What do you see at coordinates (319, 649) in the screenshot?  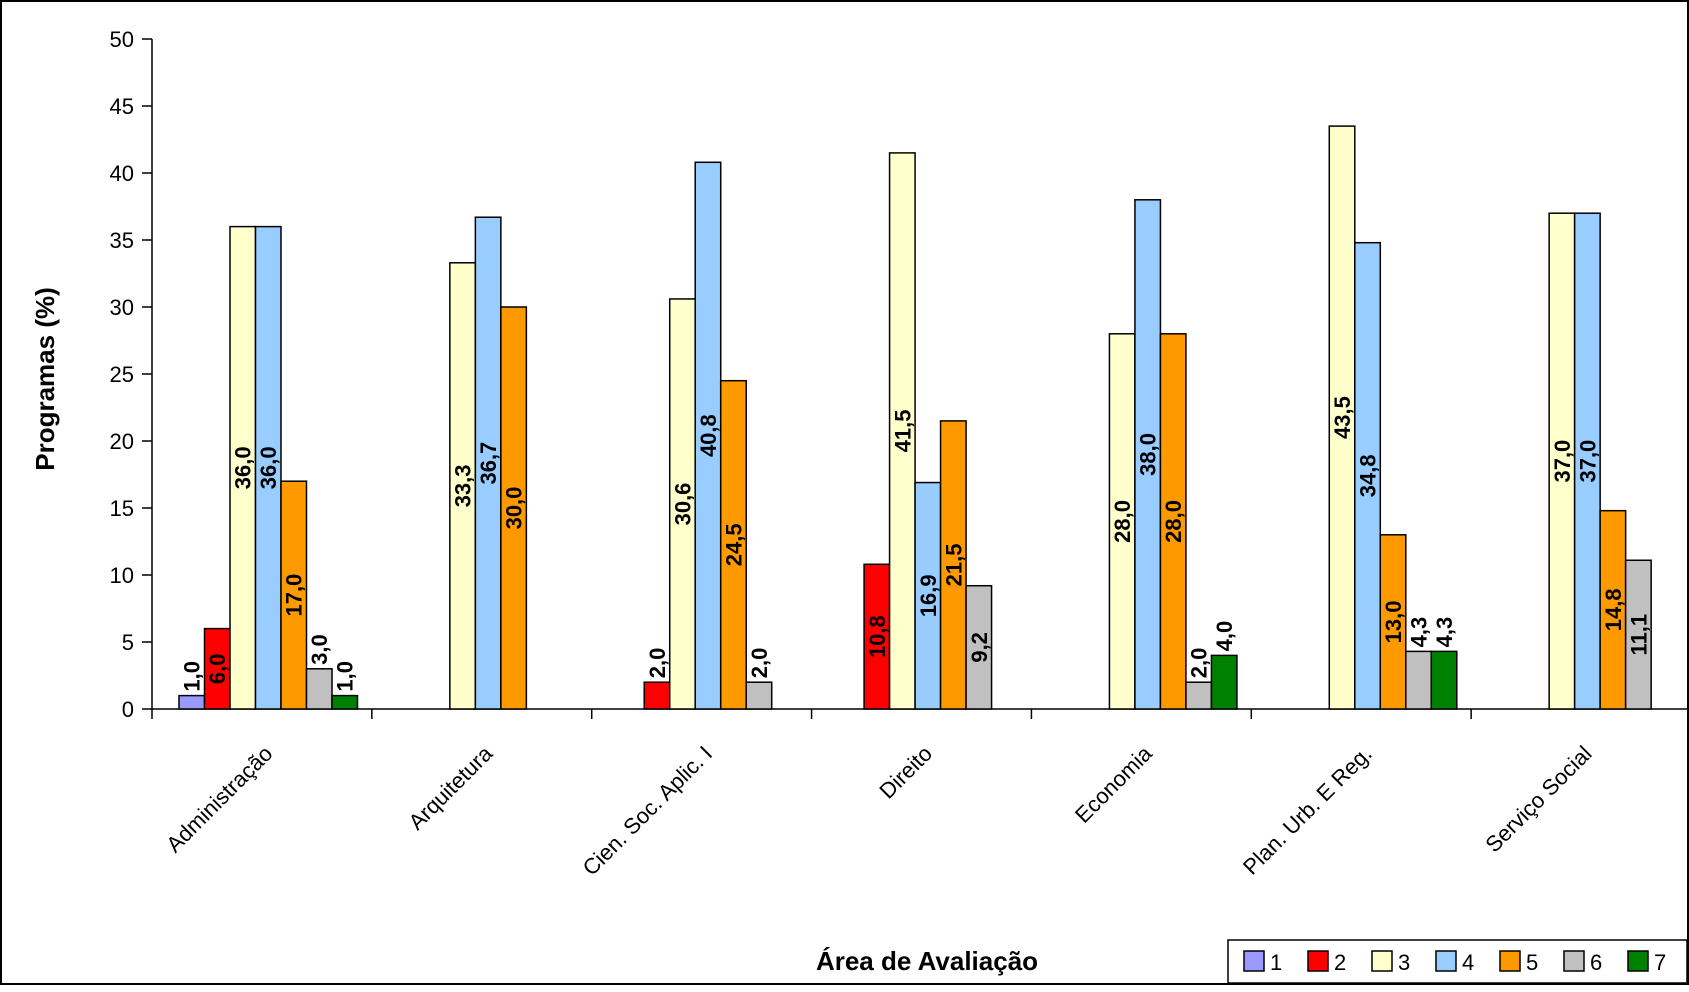 I see `data-label: 3,0` at bounding box center [319, 649].